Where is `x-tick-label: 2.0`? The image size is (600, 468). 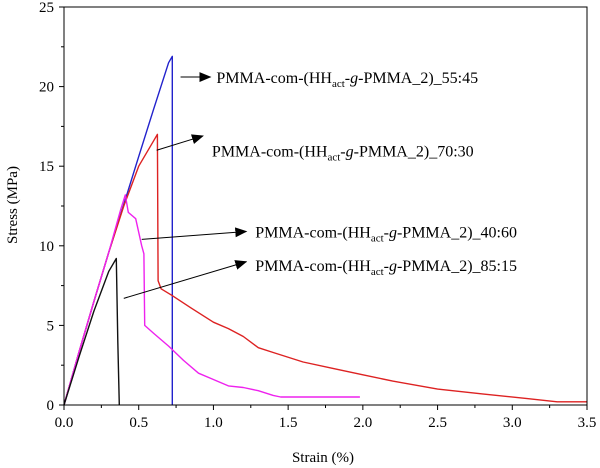 x-tick-label: 2.0 is located at coordinates (362, 423).